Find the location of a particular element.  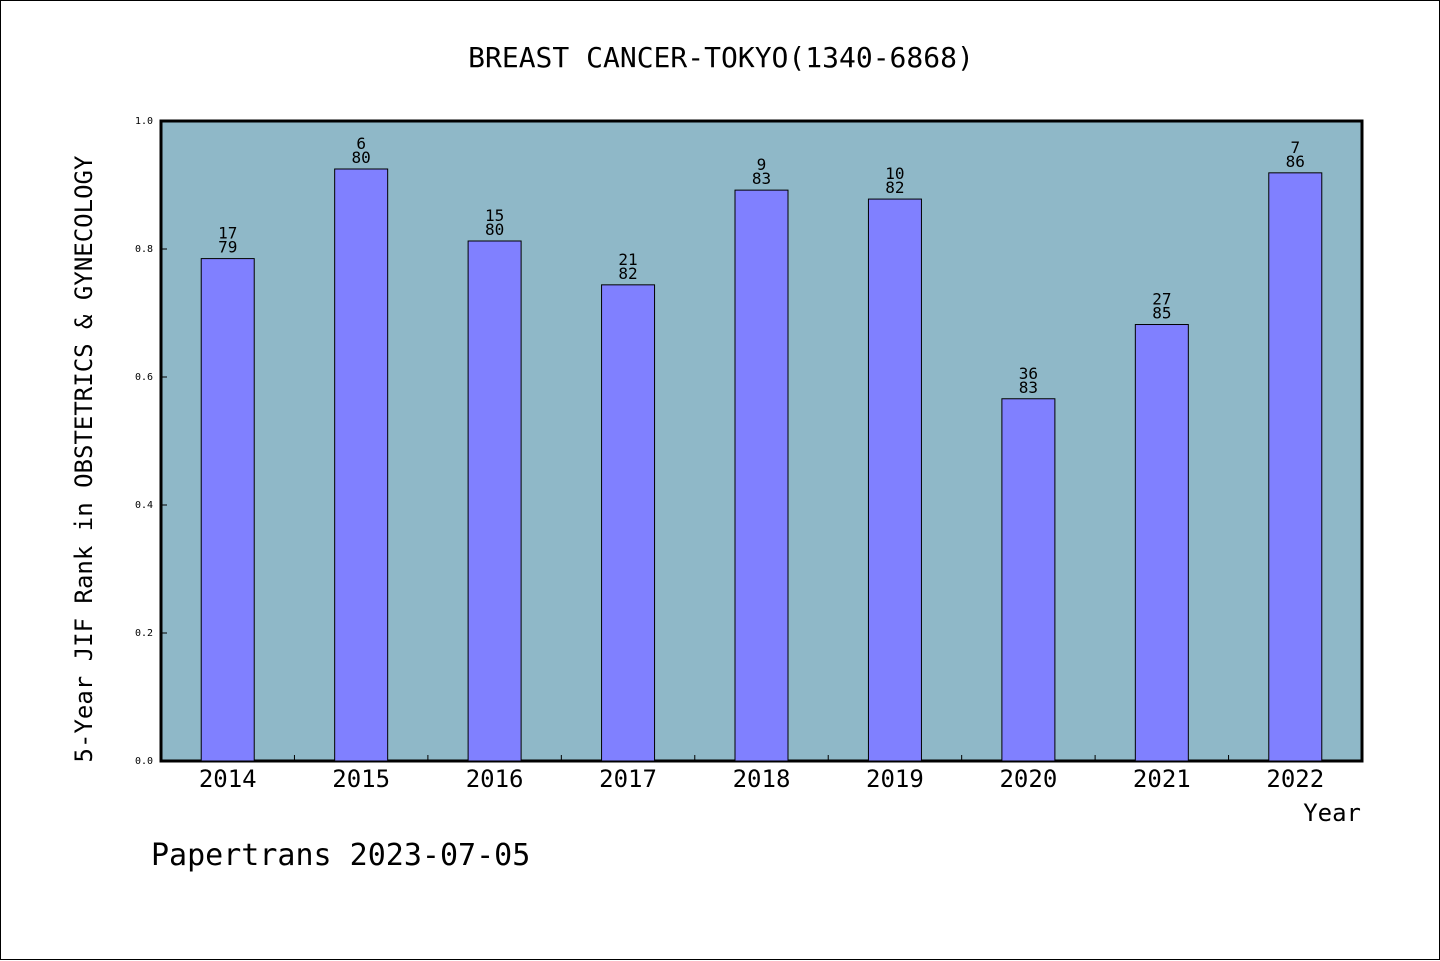

bar-2018 is located at coordinates (761, 475).